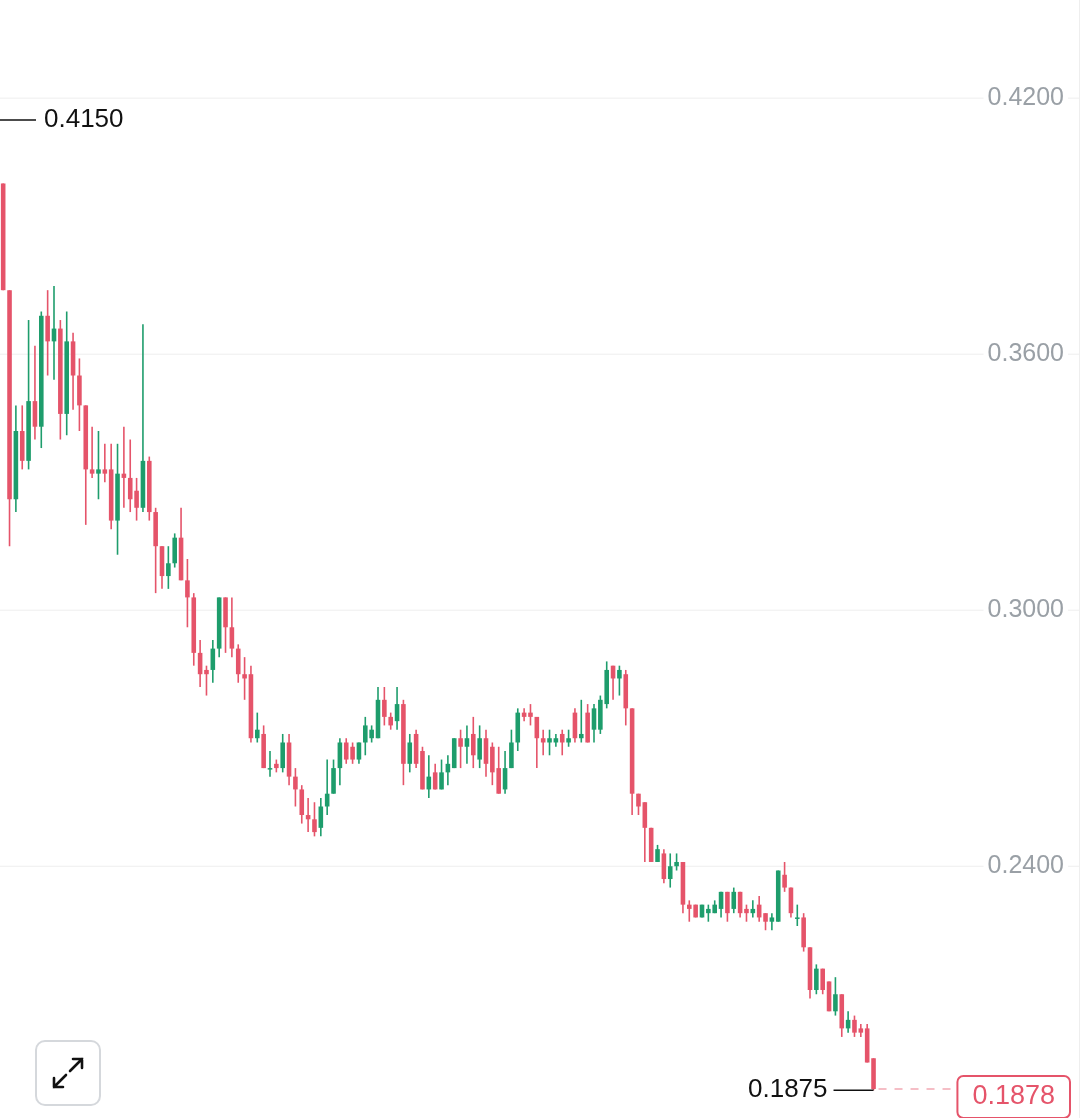 Image resolution: width=1080 pixels, height=1118 pixels. What do you see at coordinates (1025, 864) in the screenshot?
I see `y-tick-label: 0.2400` at bounding box center [1025, 864].